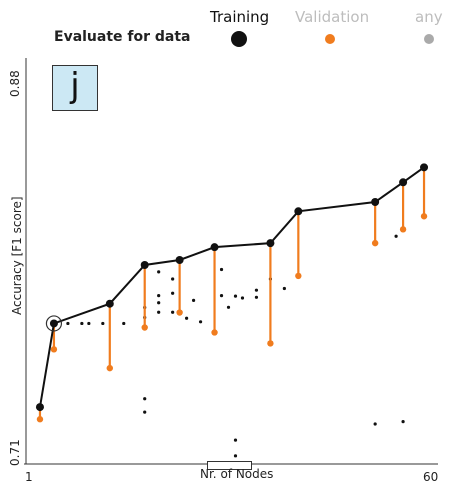 This screenshot has height=484, width=464. Describe the element at coordinates (229, 465) in the screenshot. I see `x-axis-label-box` at that location.